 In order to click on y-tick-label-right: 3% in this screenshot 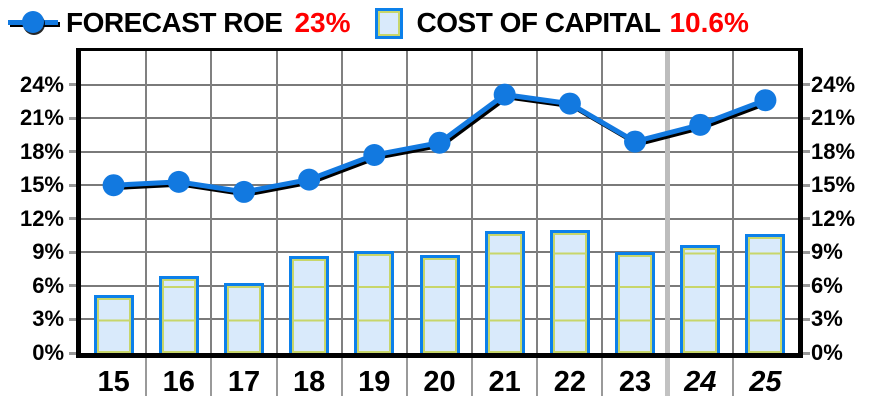, I will do `click(827, 319)`.